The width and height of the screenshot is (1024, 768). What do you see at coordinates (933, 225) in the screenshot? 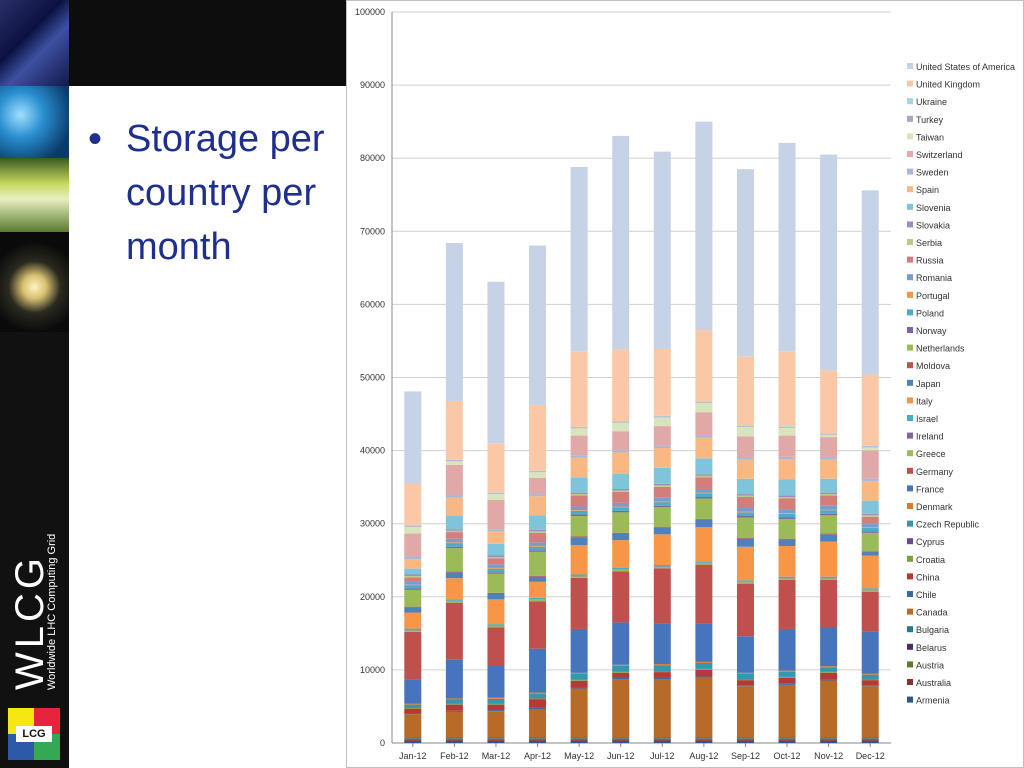
I see `legend-label: Slovakia` at bounding box center [933, 225].